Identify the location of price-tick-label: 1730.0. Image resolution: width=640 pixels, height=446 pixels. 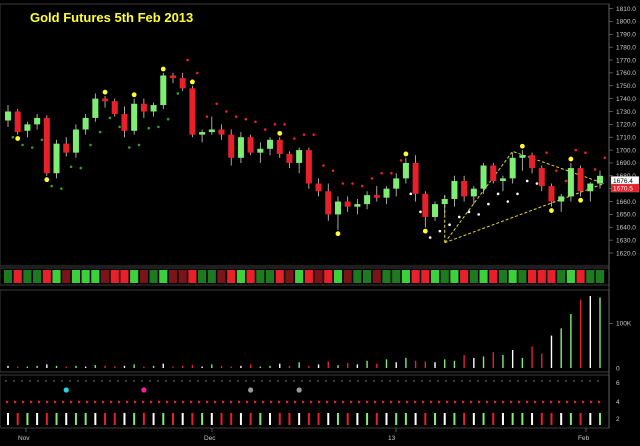
(626, 112).